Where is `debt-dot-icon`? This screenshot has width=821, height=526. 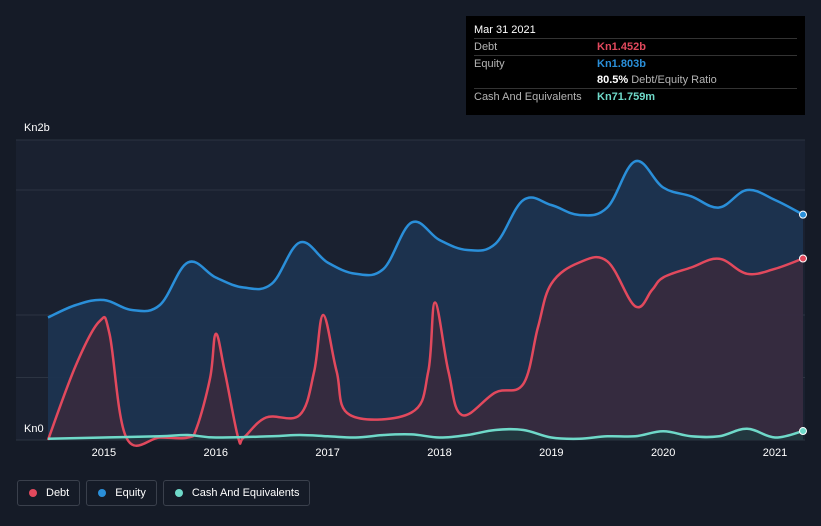
debt-dot-icon is located at coordinates (33, 493).